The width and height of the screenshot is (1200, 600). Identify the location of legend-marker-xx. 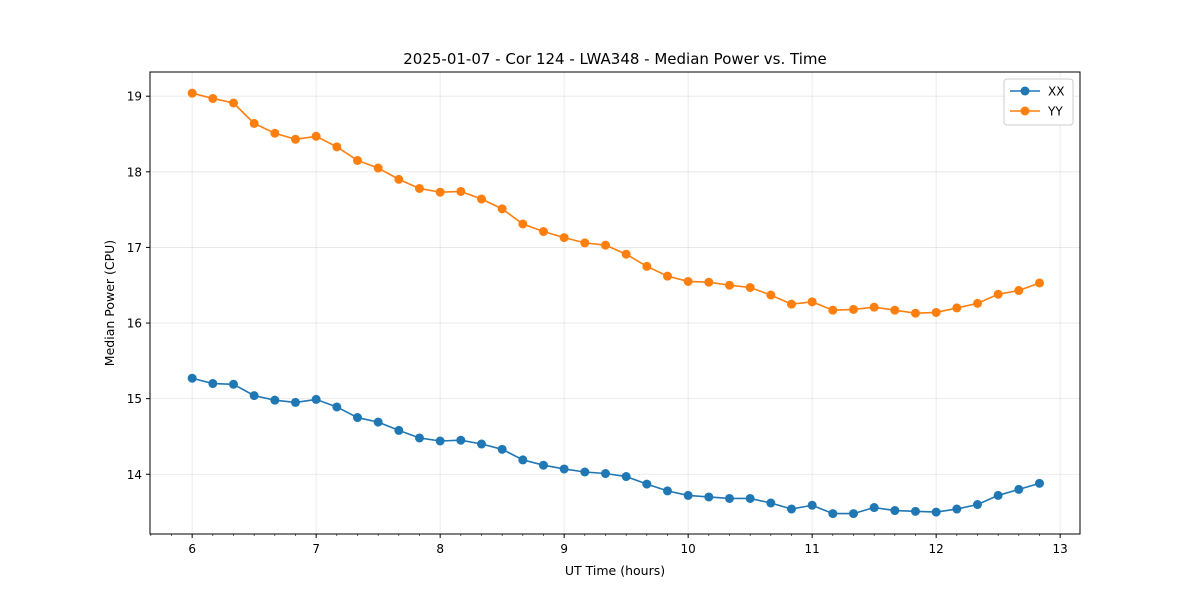
(1025, 91).